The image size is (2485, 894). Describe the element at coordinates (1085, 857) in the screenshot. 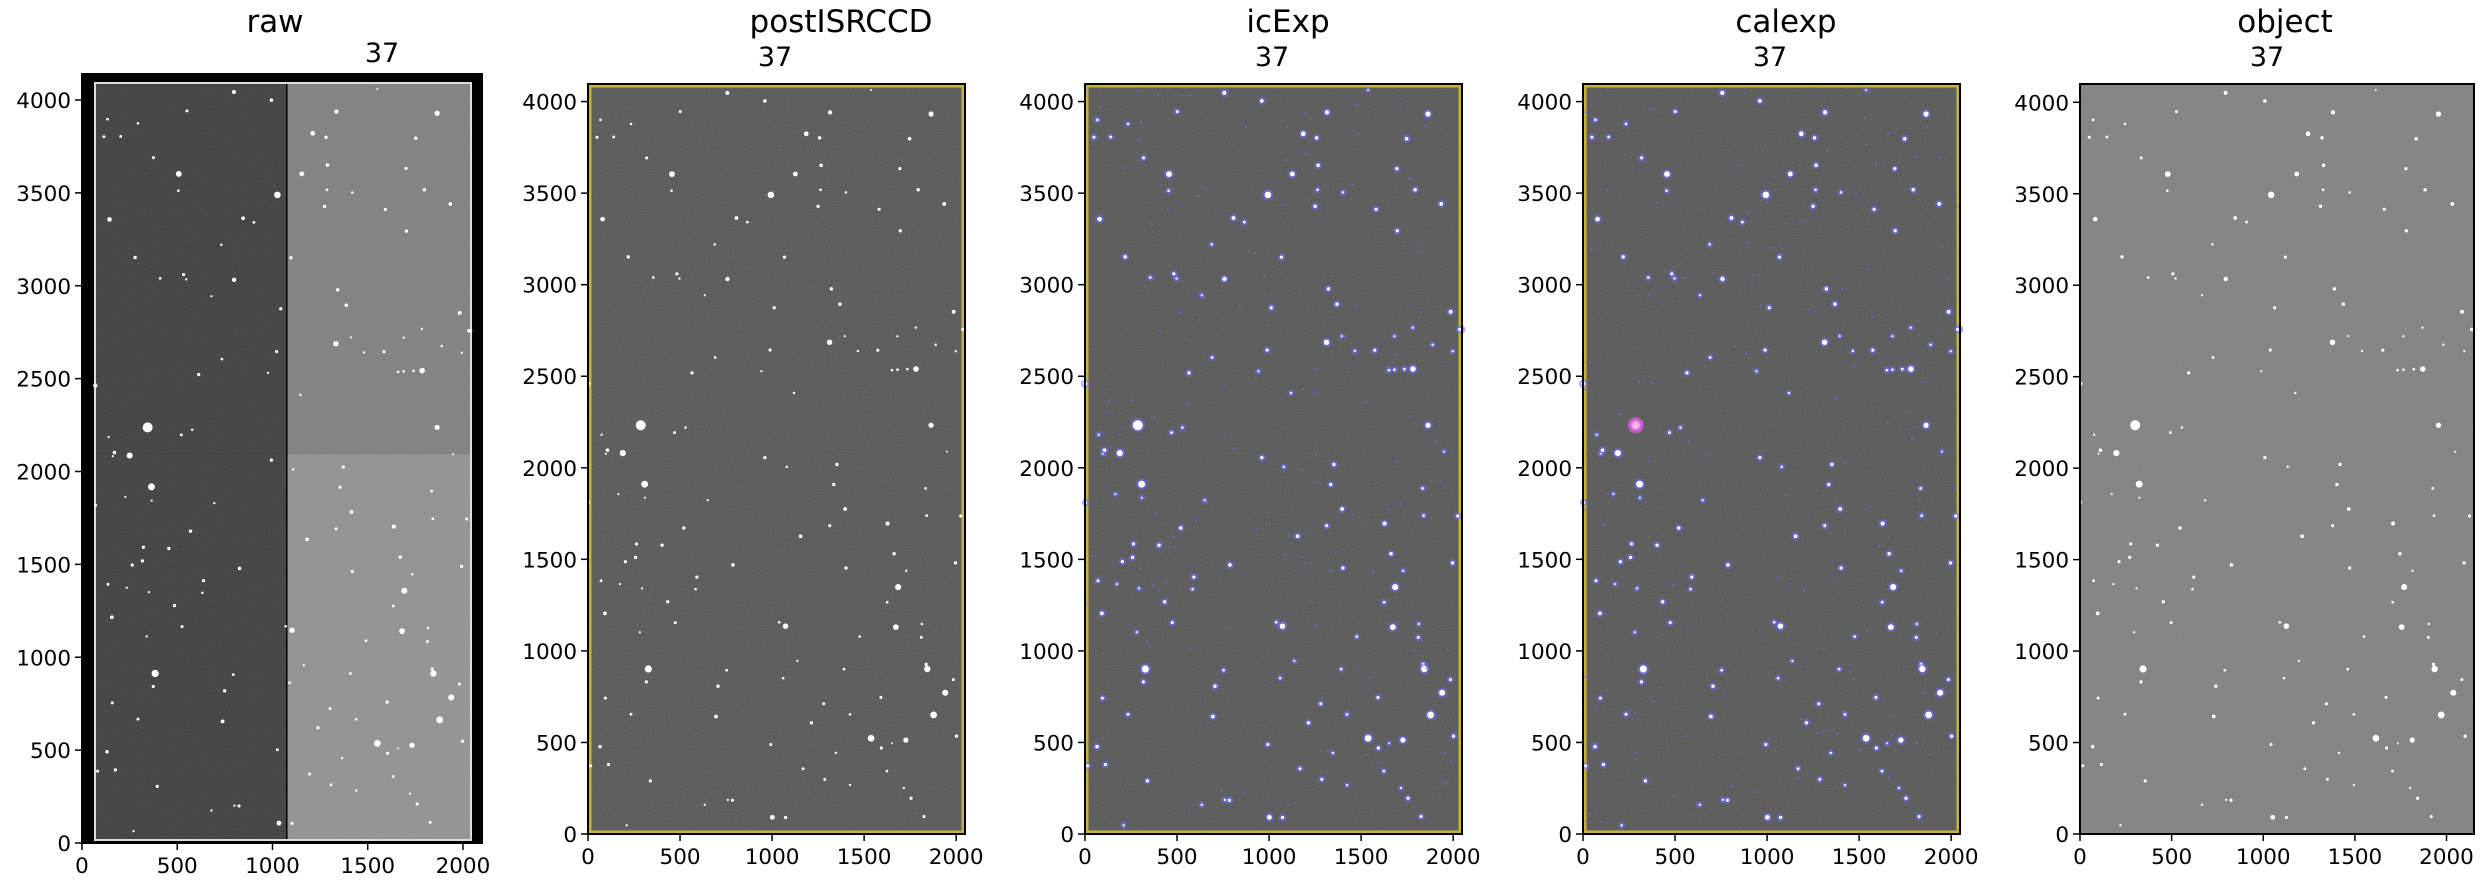

I see `x-tick-label: 0` at that location.